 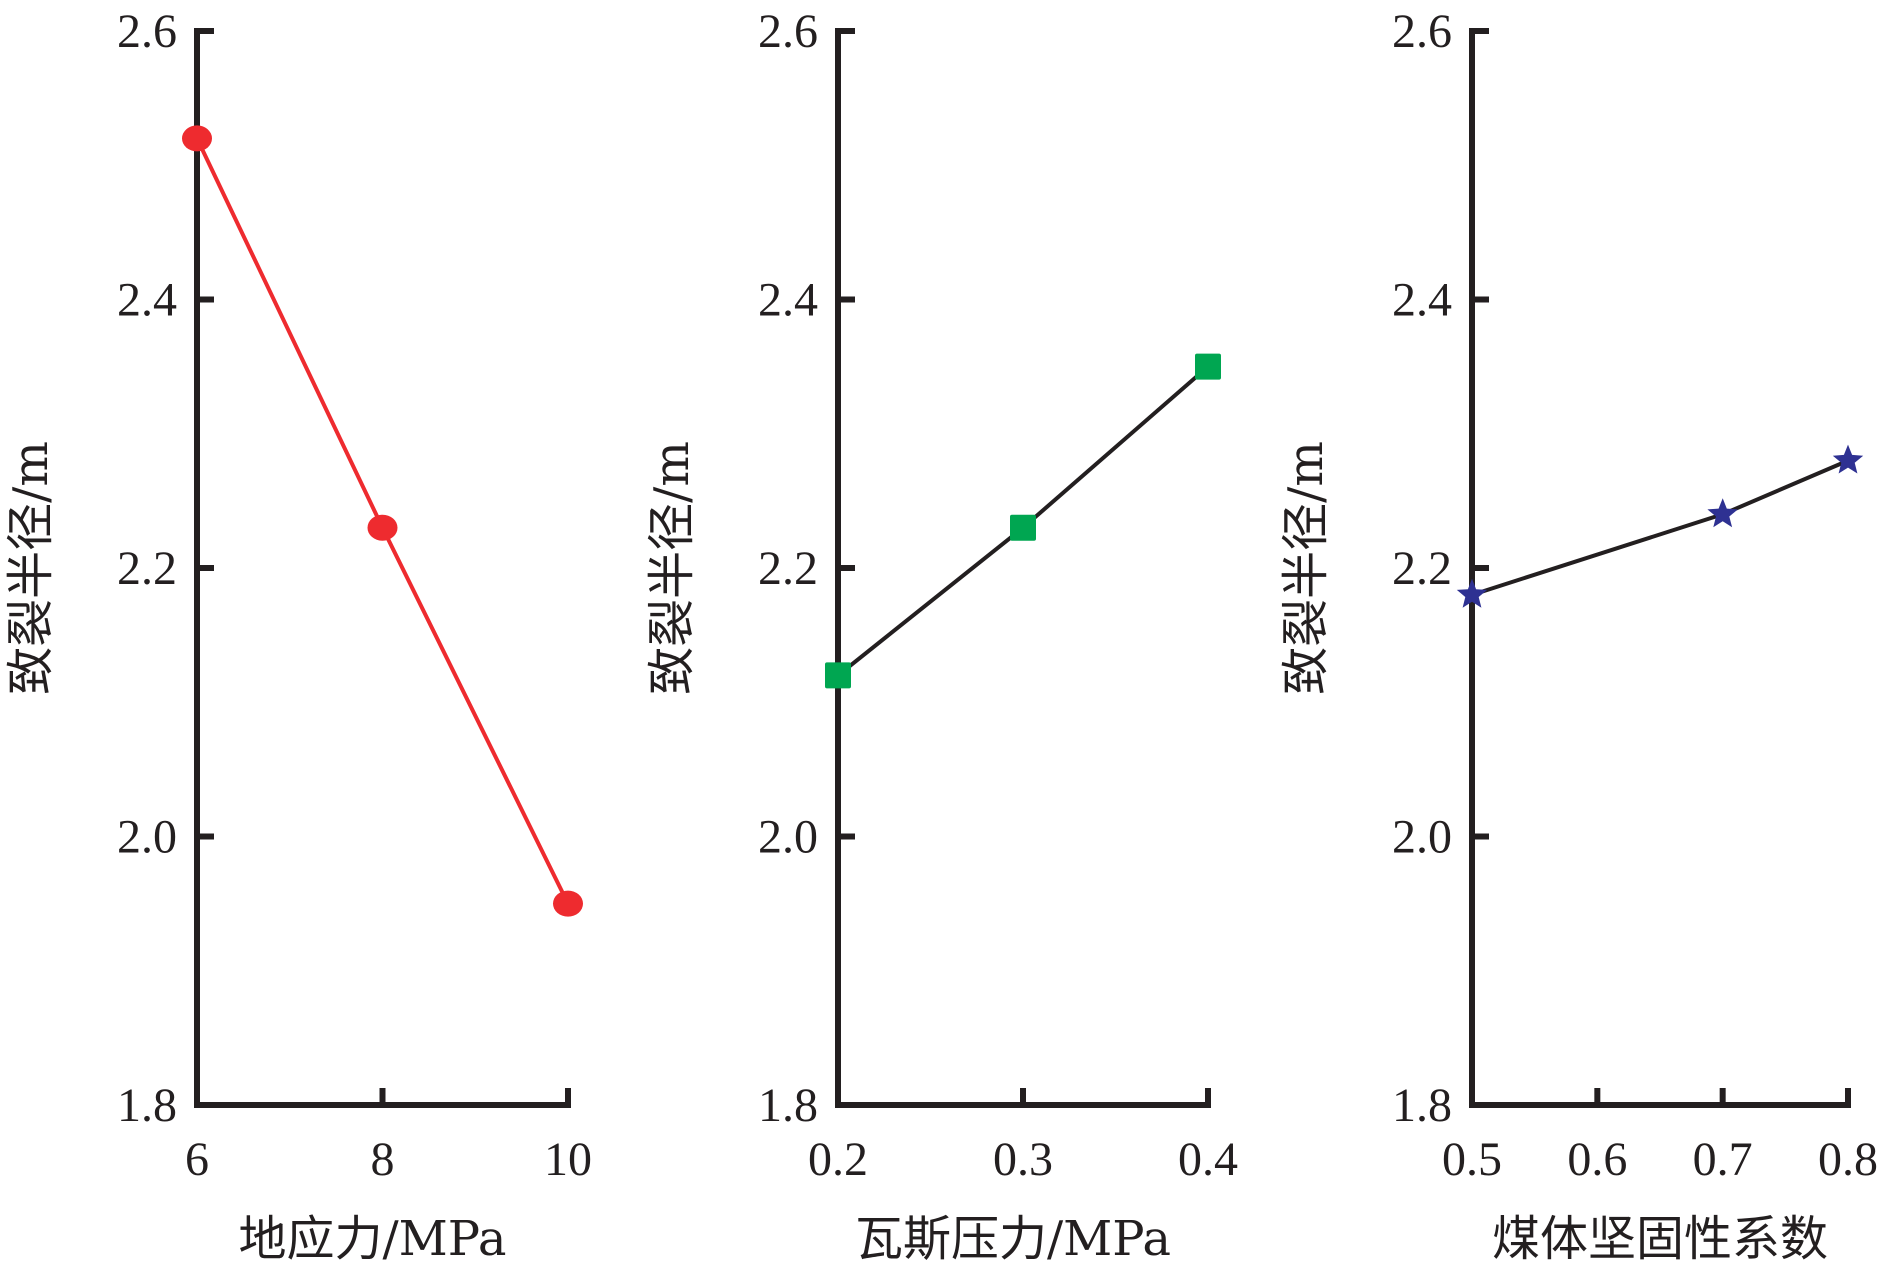 I want to click on x-tick-label: 0.3, so click(x=1023, y=1159).